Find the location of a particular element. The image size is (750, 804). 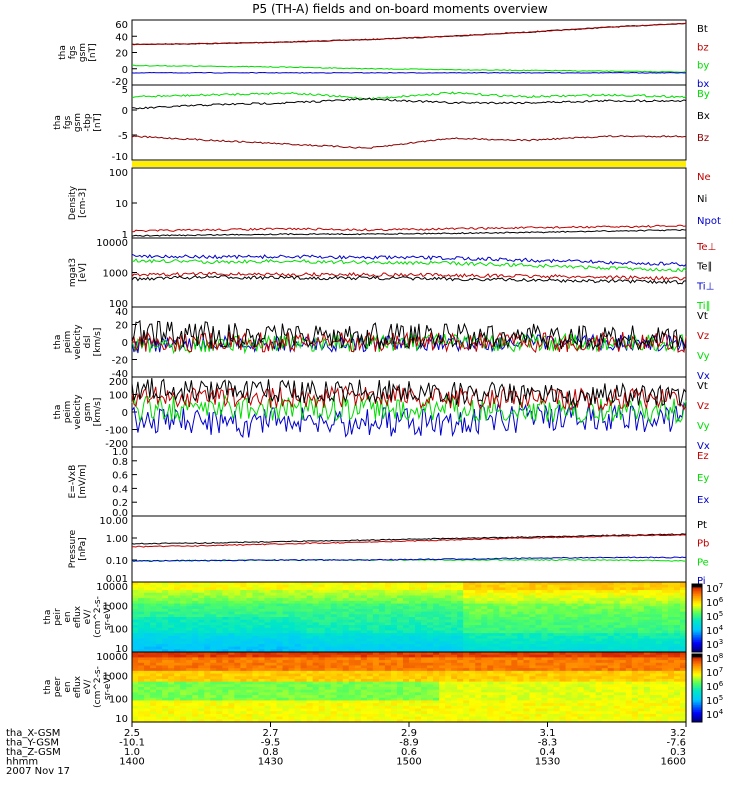

density-ylabel-0: Density is located at coordinates (73, 202).